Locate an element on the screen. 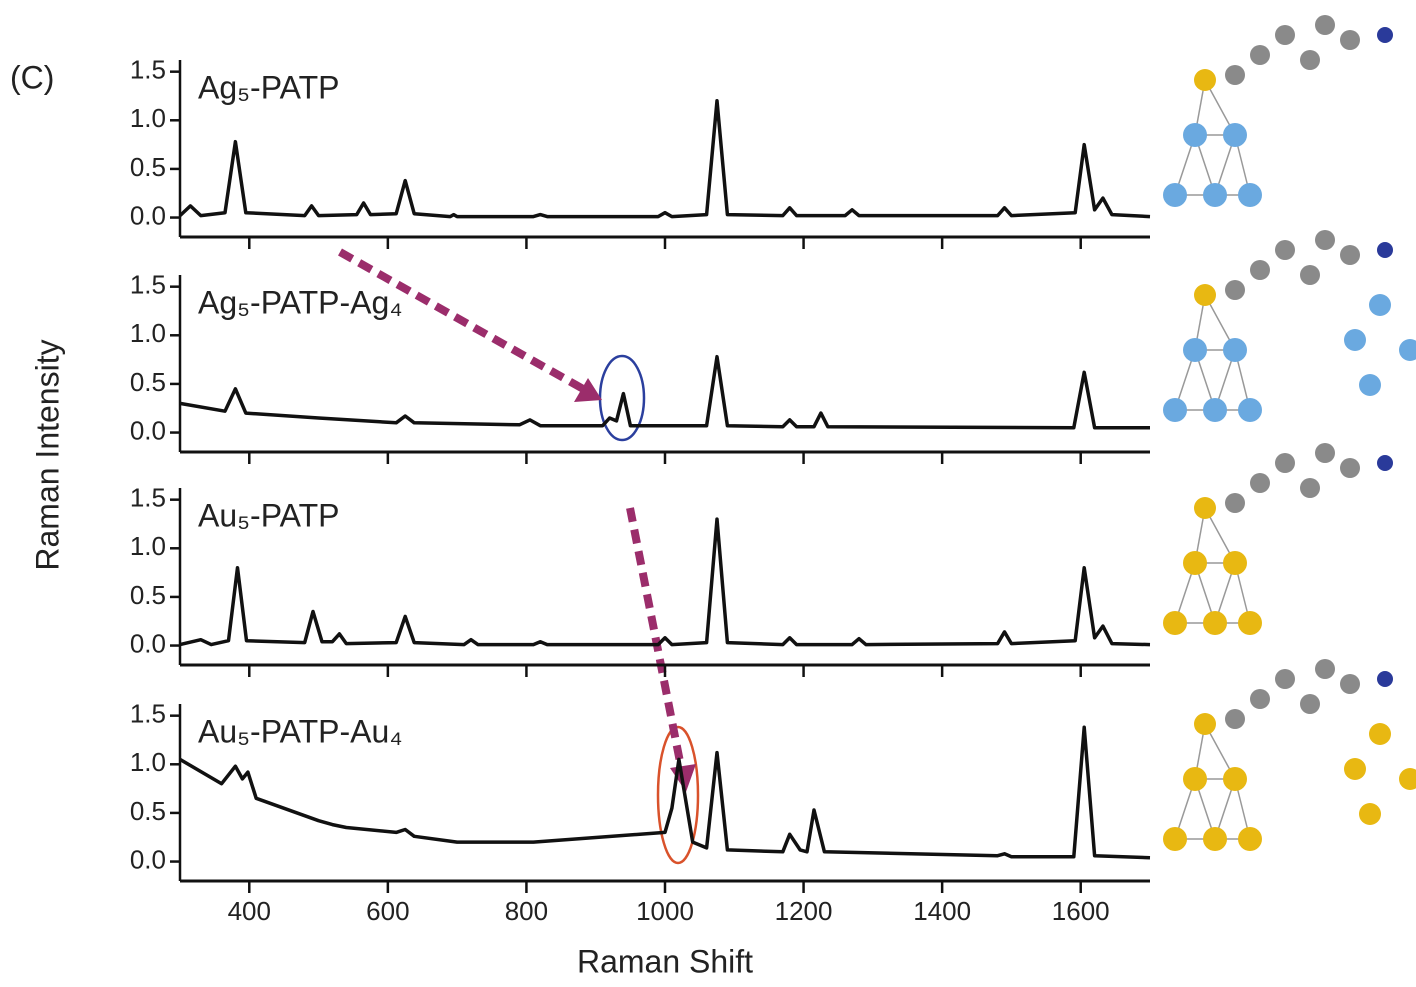  x-tick-label: 1200 is located at coordinates (804, 911).